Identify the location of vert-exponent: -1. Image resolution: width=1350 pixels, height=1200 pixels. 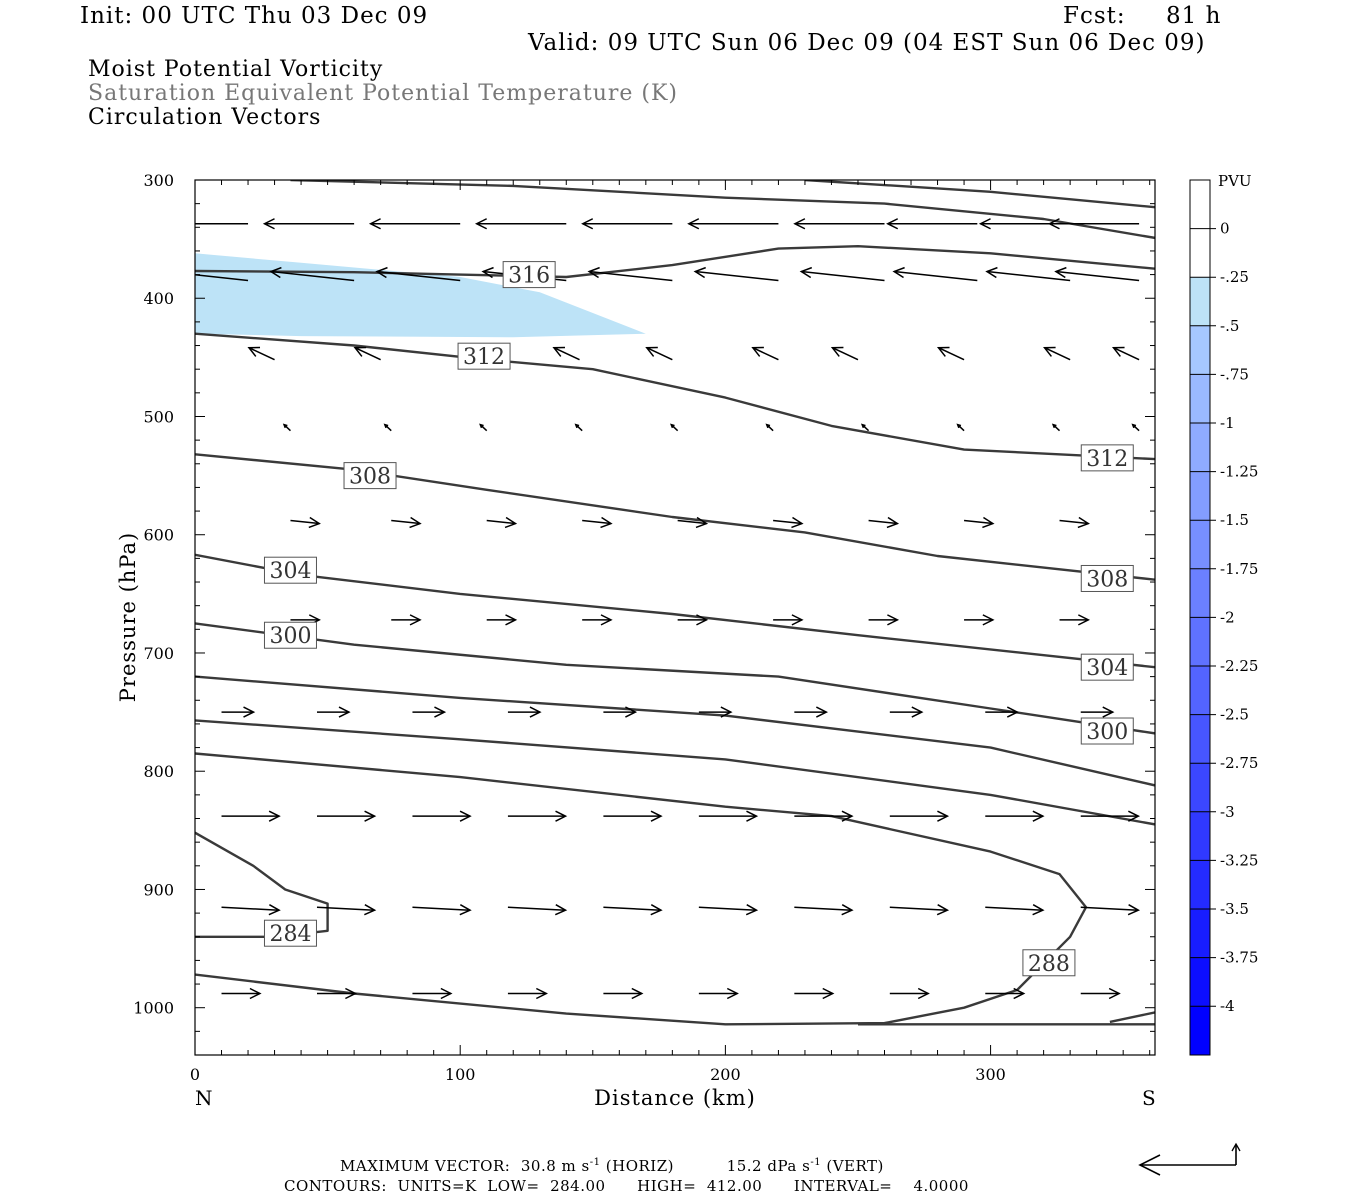
(816, 1162).